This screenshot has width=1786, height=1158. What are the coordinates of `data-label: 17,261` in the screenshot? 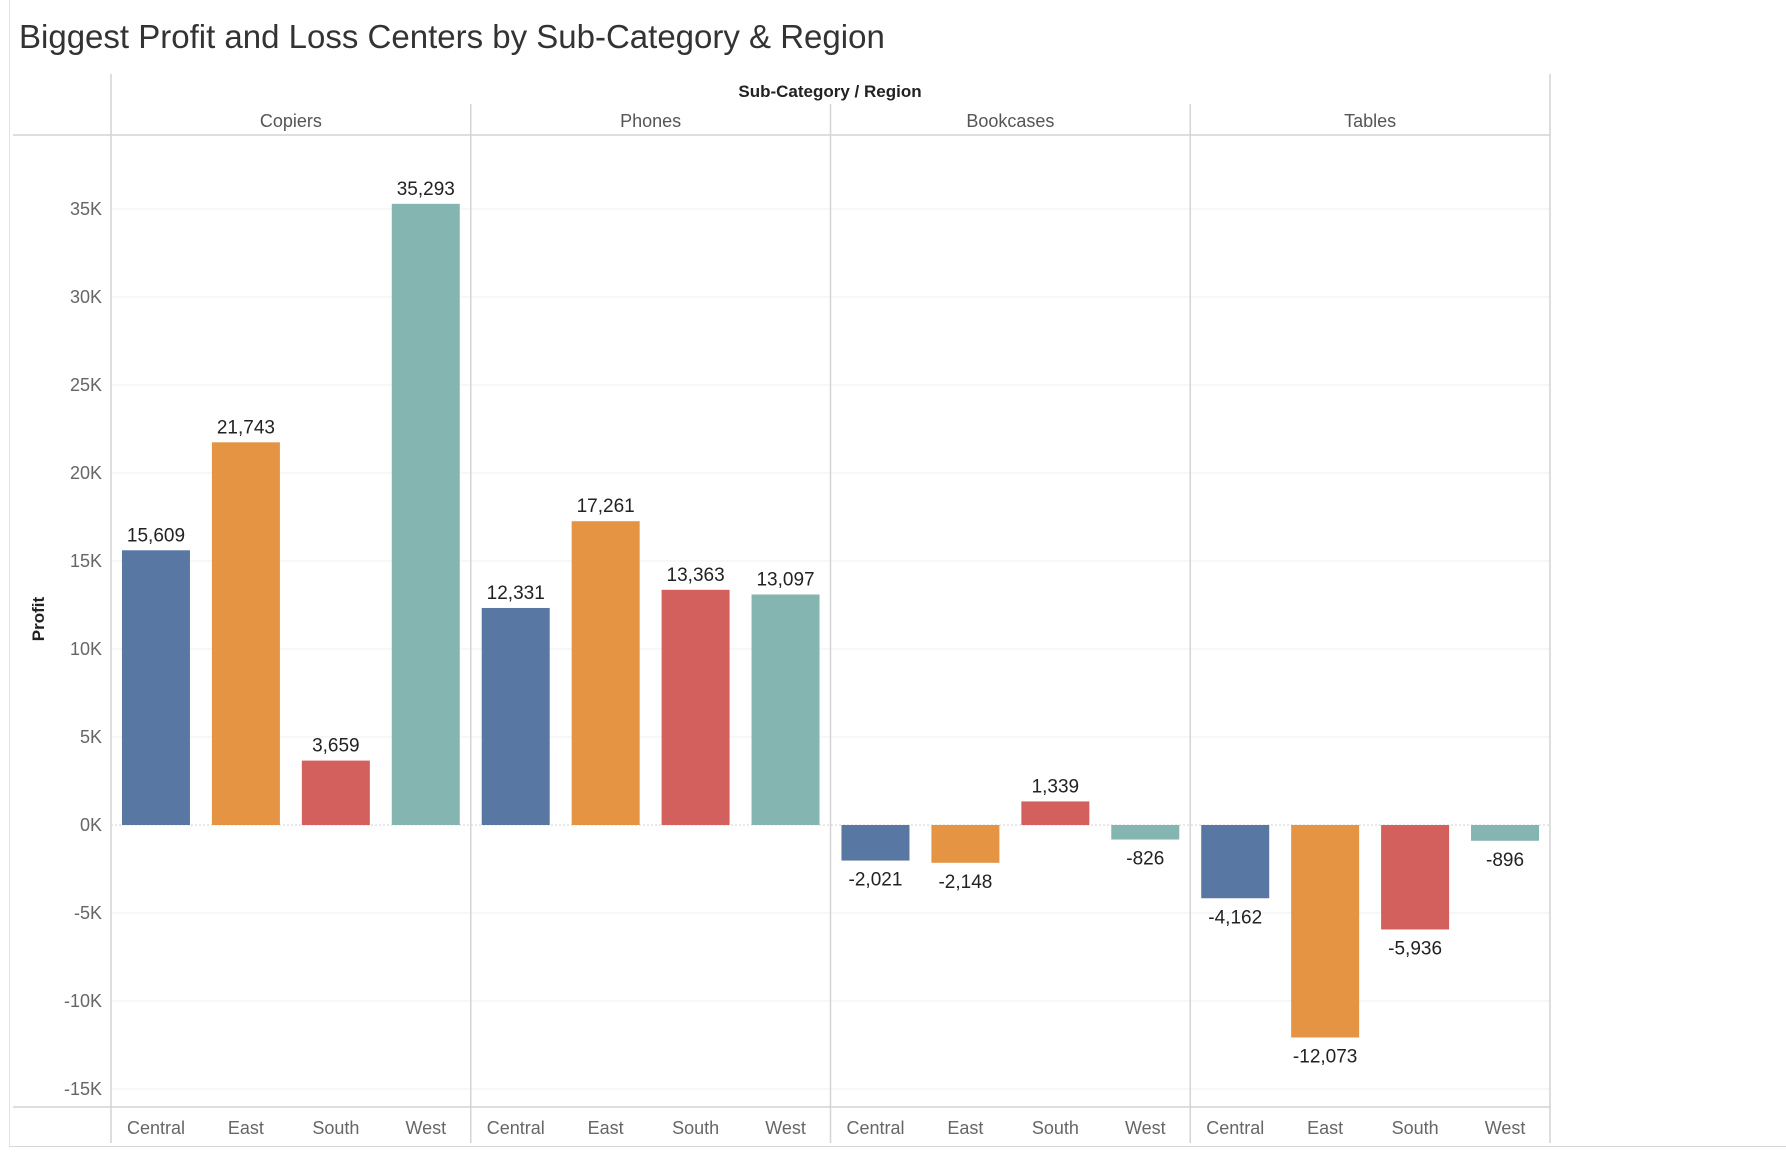 It's located at (606, 506).